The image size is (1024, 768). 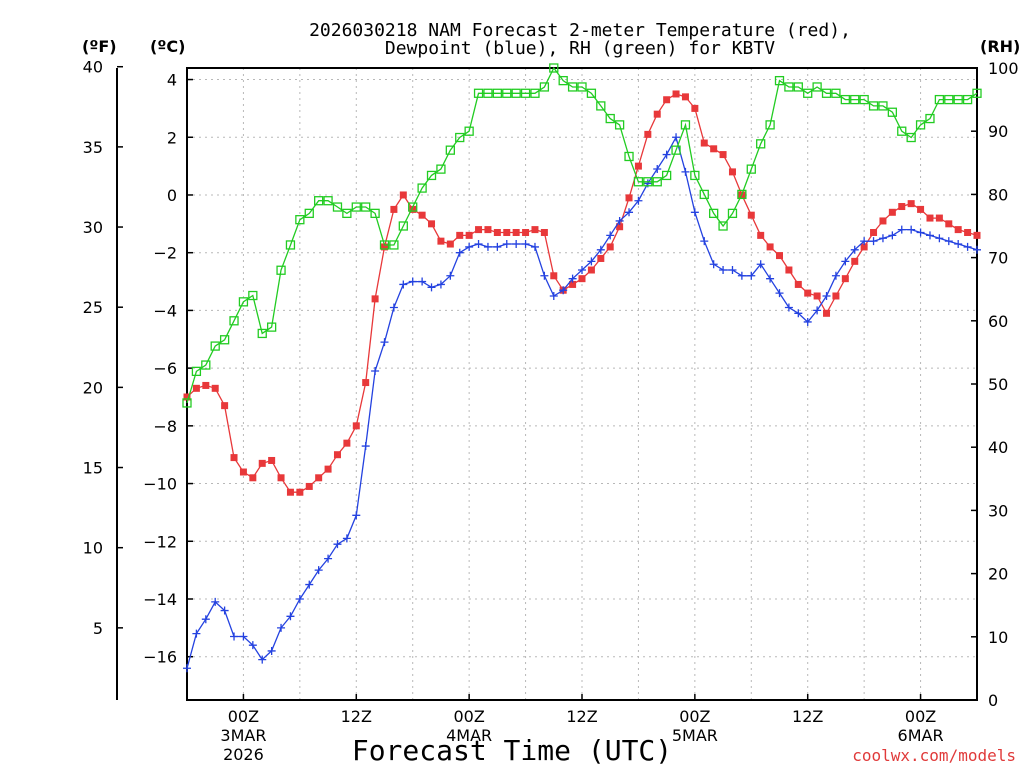 I want to click on x-tick-label: 12Z, so click(x=356, y=716).